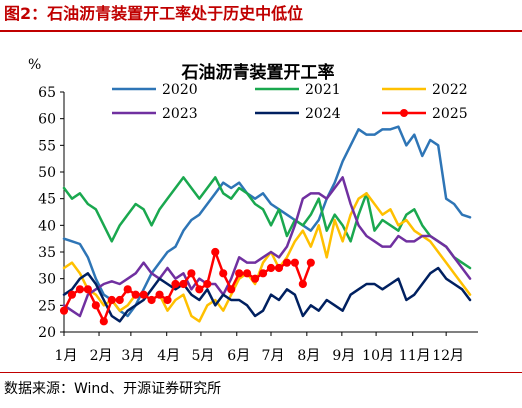  I want to click on x-tick-label: 6月, so click(238, 356).